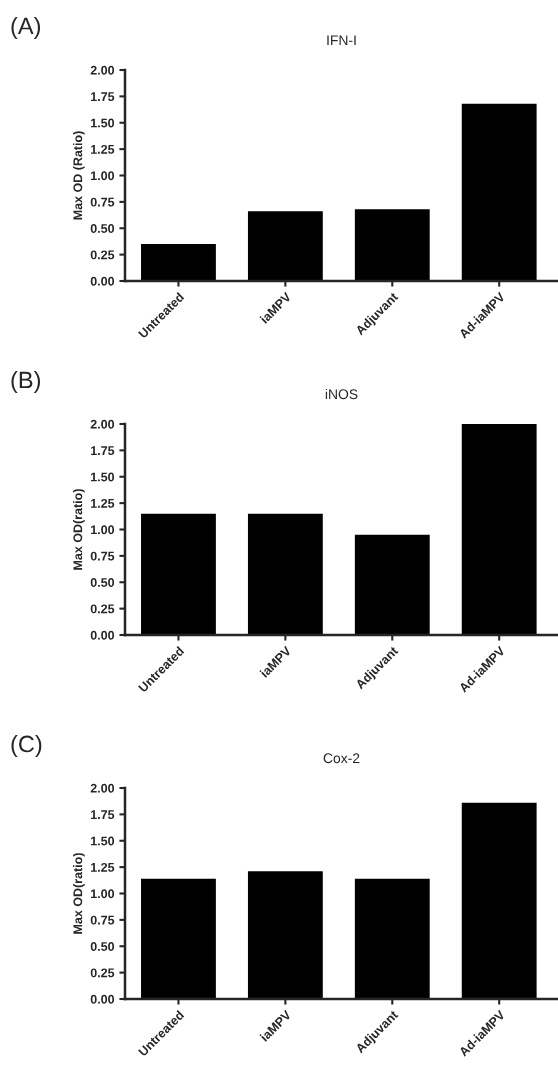 This screenshot has height=1077, width=558. I want to click on text: (C), so click(26, 745).